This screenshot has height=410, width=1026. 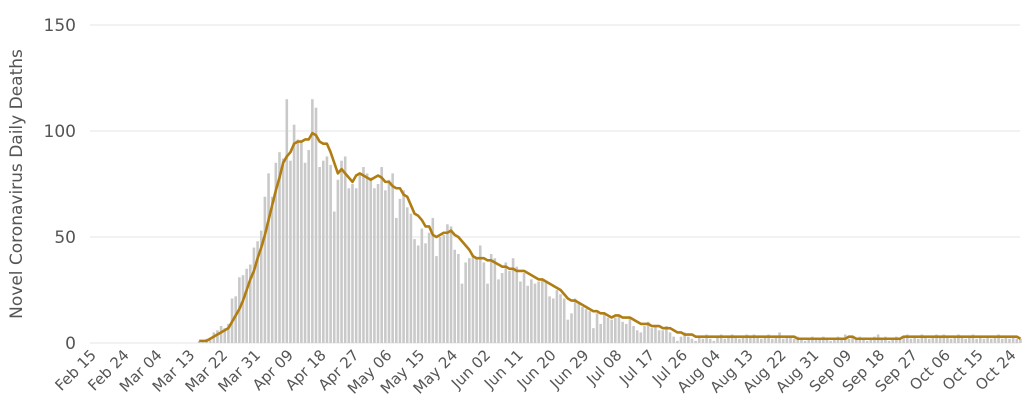 What do you see at coordinates (603, 367) in the screenshot?
I see `x-tick-label: Jul 08` at bounding box center [603, 367].